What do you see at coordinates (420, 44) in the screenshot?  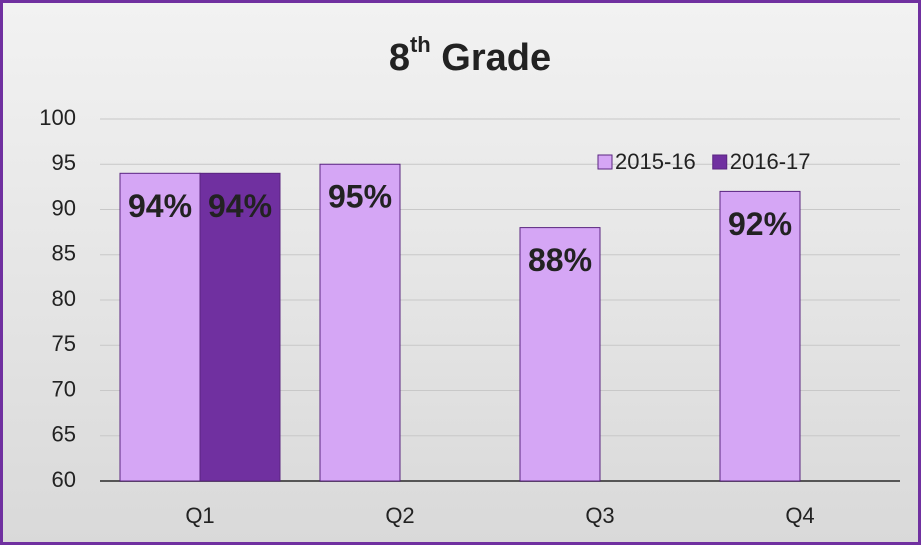 I see `title-sup: th` at bounding box center [420, 44].